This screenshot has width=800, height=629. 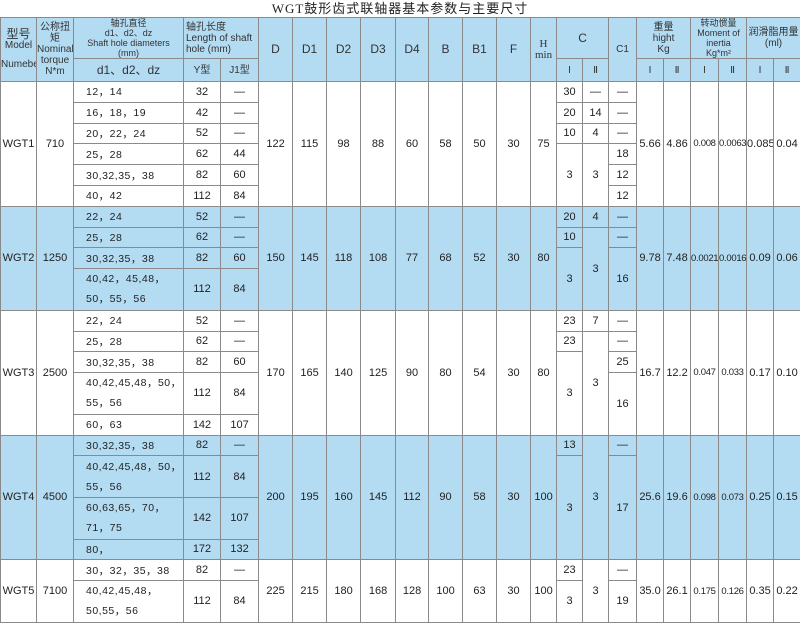 What do you see at coordinates (480, 144) in the screenshot?
I see `dim-b1-cell: 50` at bounding box center [480, 144].